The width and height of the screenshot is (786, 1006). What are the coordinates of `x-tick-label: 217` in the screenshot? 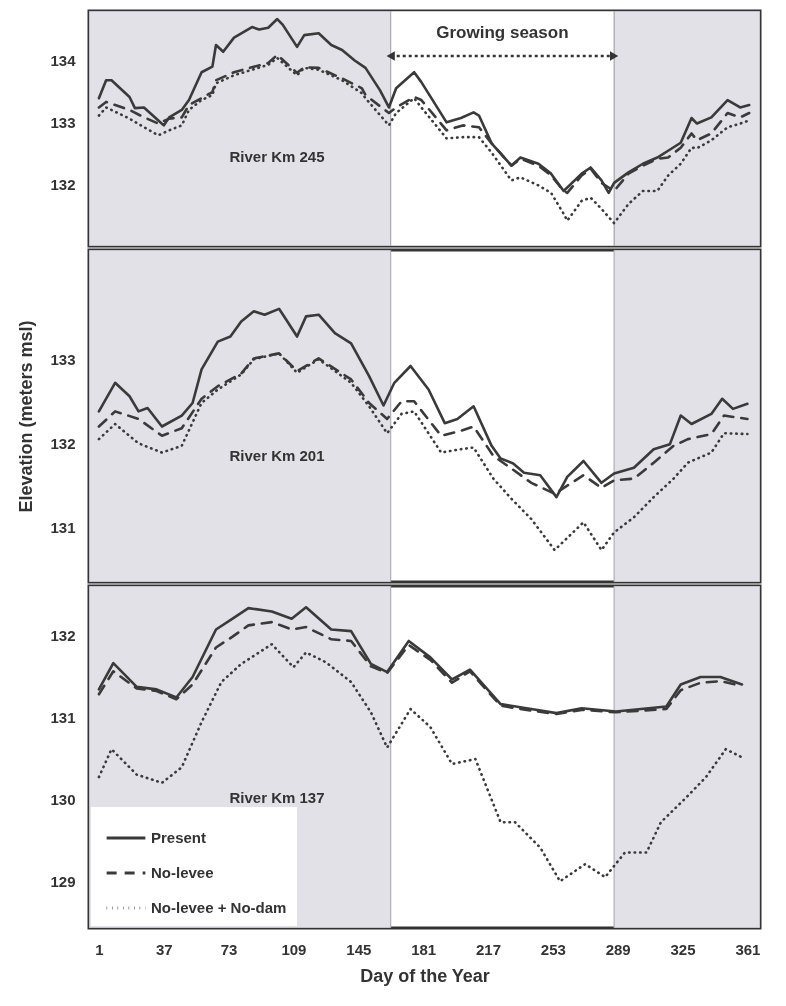 It's located at (488, 949).